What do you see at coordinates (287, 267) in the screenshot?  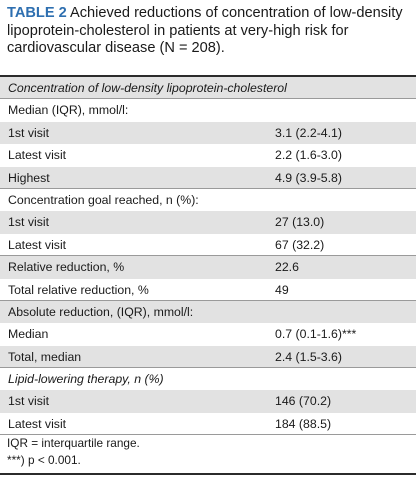 I see `row-value: 22.6` at bounding box center [287, 267].